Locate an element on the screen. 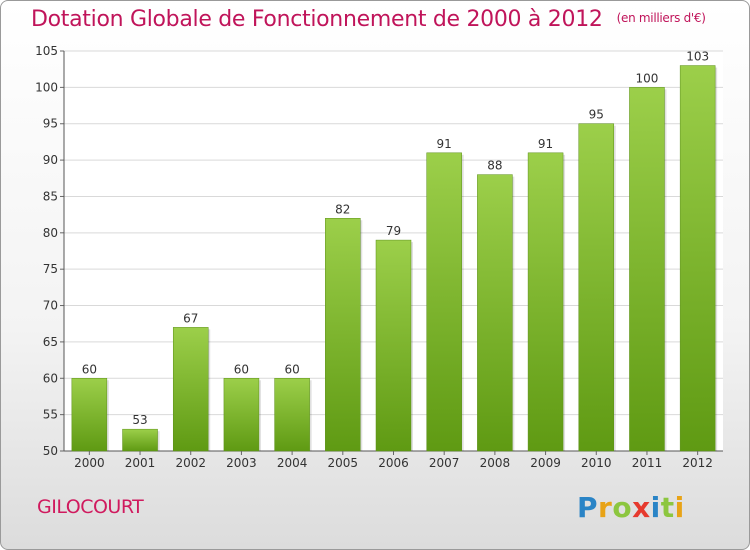 The height and width of the screenshot is (550, 750). y-tick-label: 70 is located at coordinates (50, 306).